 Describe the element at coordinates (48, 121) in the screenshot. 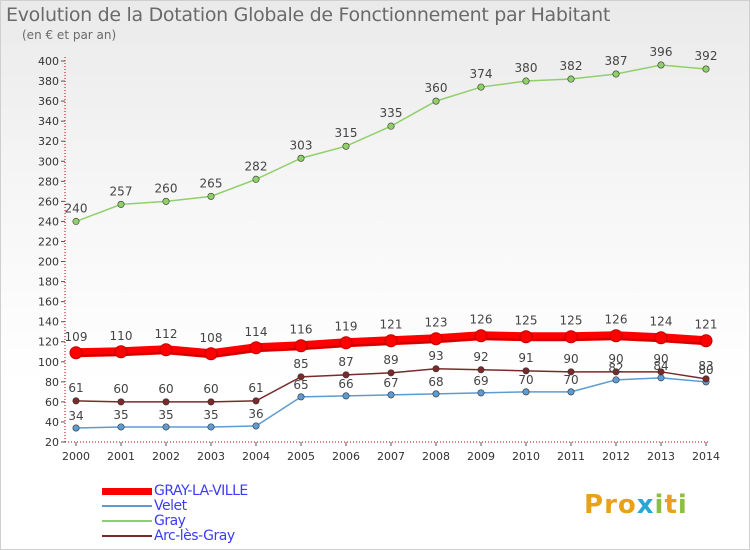

I see `y-tick-label: 340` at that location.